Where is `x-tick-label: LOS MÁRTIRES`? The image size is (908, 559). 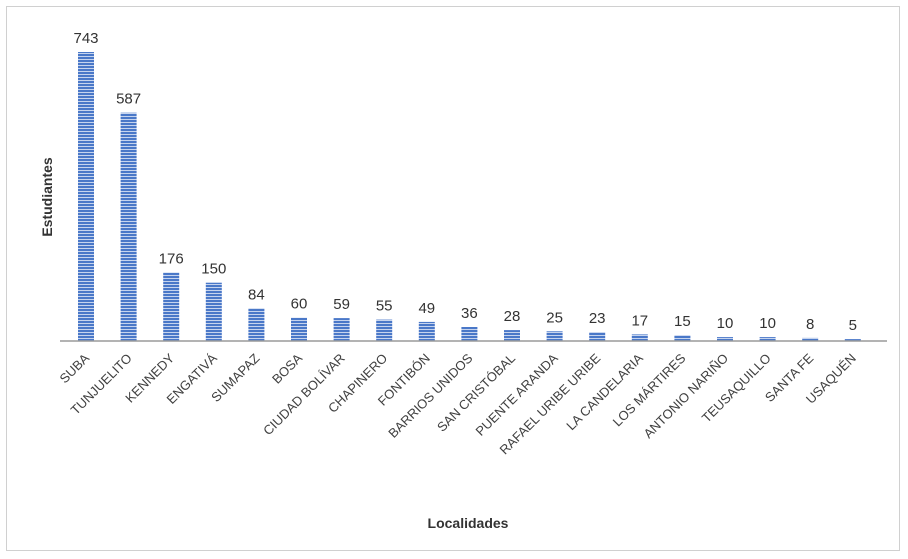
x-tick-label: LOS MÁRTIRES is located at coordinates (649, 389).